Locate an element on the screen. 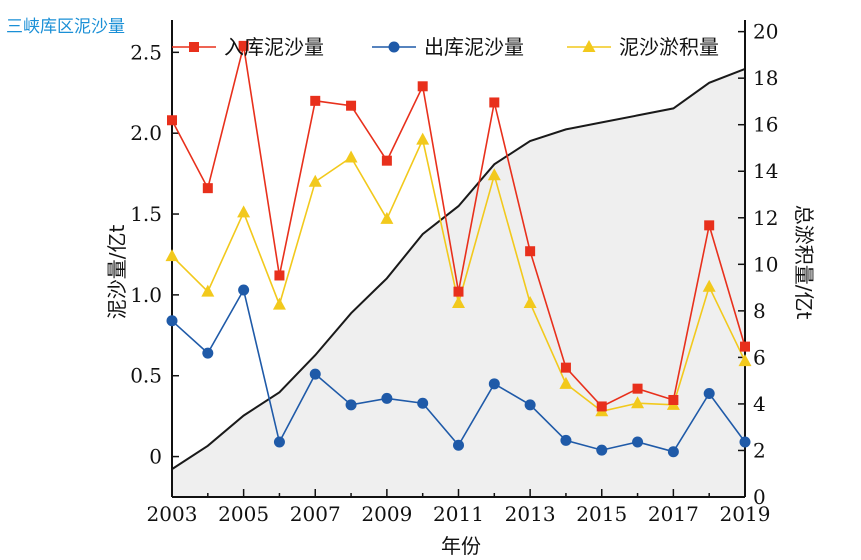  legend-item-0: 入库泥沙量 is located at coordinates (248, 47).